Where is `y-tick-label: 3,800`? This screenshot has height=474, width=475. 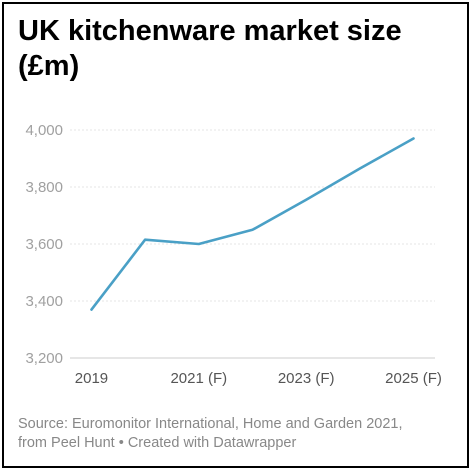
y-tick-label: 3,800 is located at coordinates (44, 187).